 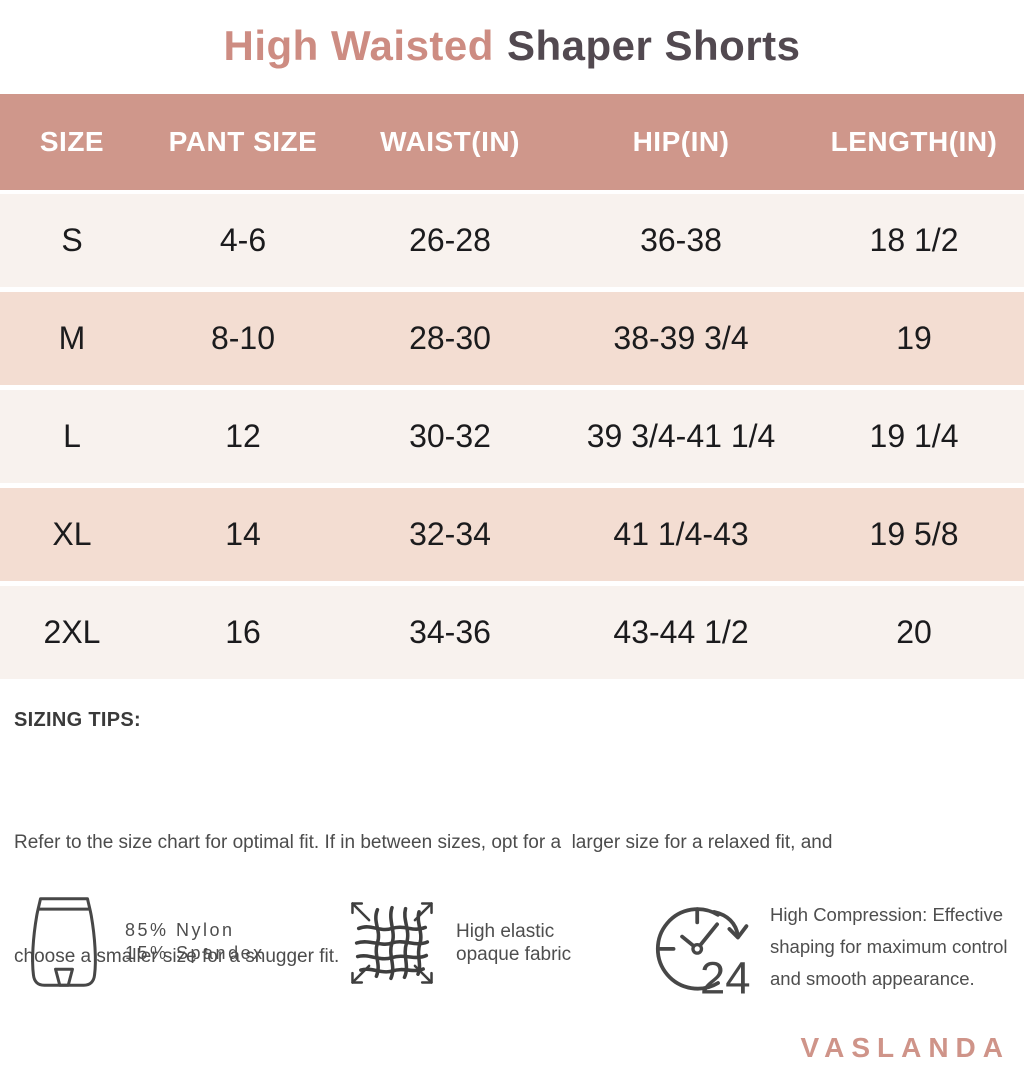 I want to click on table-row: S 4-6 26-28 36-38 18 1/2, so click(x=512, y=240).